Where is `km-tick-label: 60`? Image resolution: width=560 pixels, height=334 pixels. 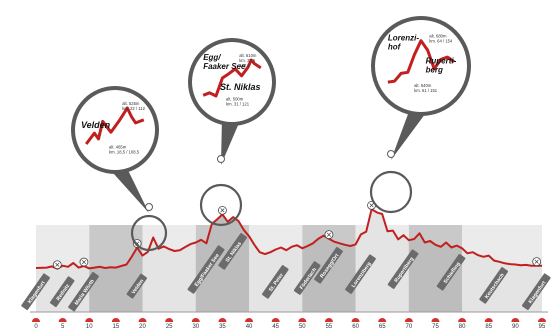
km-tick-label: 60 is located at coordinates (355, 326).